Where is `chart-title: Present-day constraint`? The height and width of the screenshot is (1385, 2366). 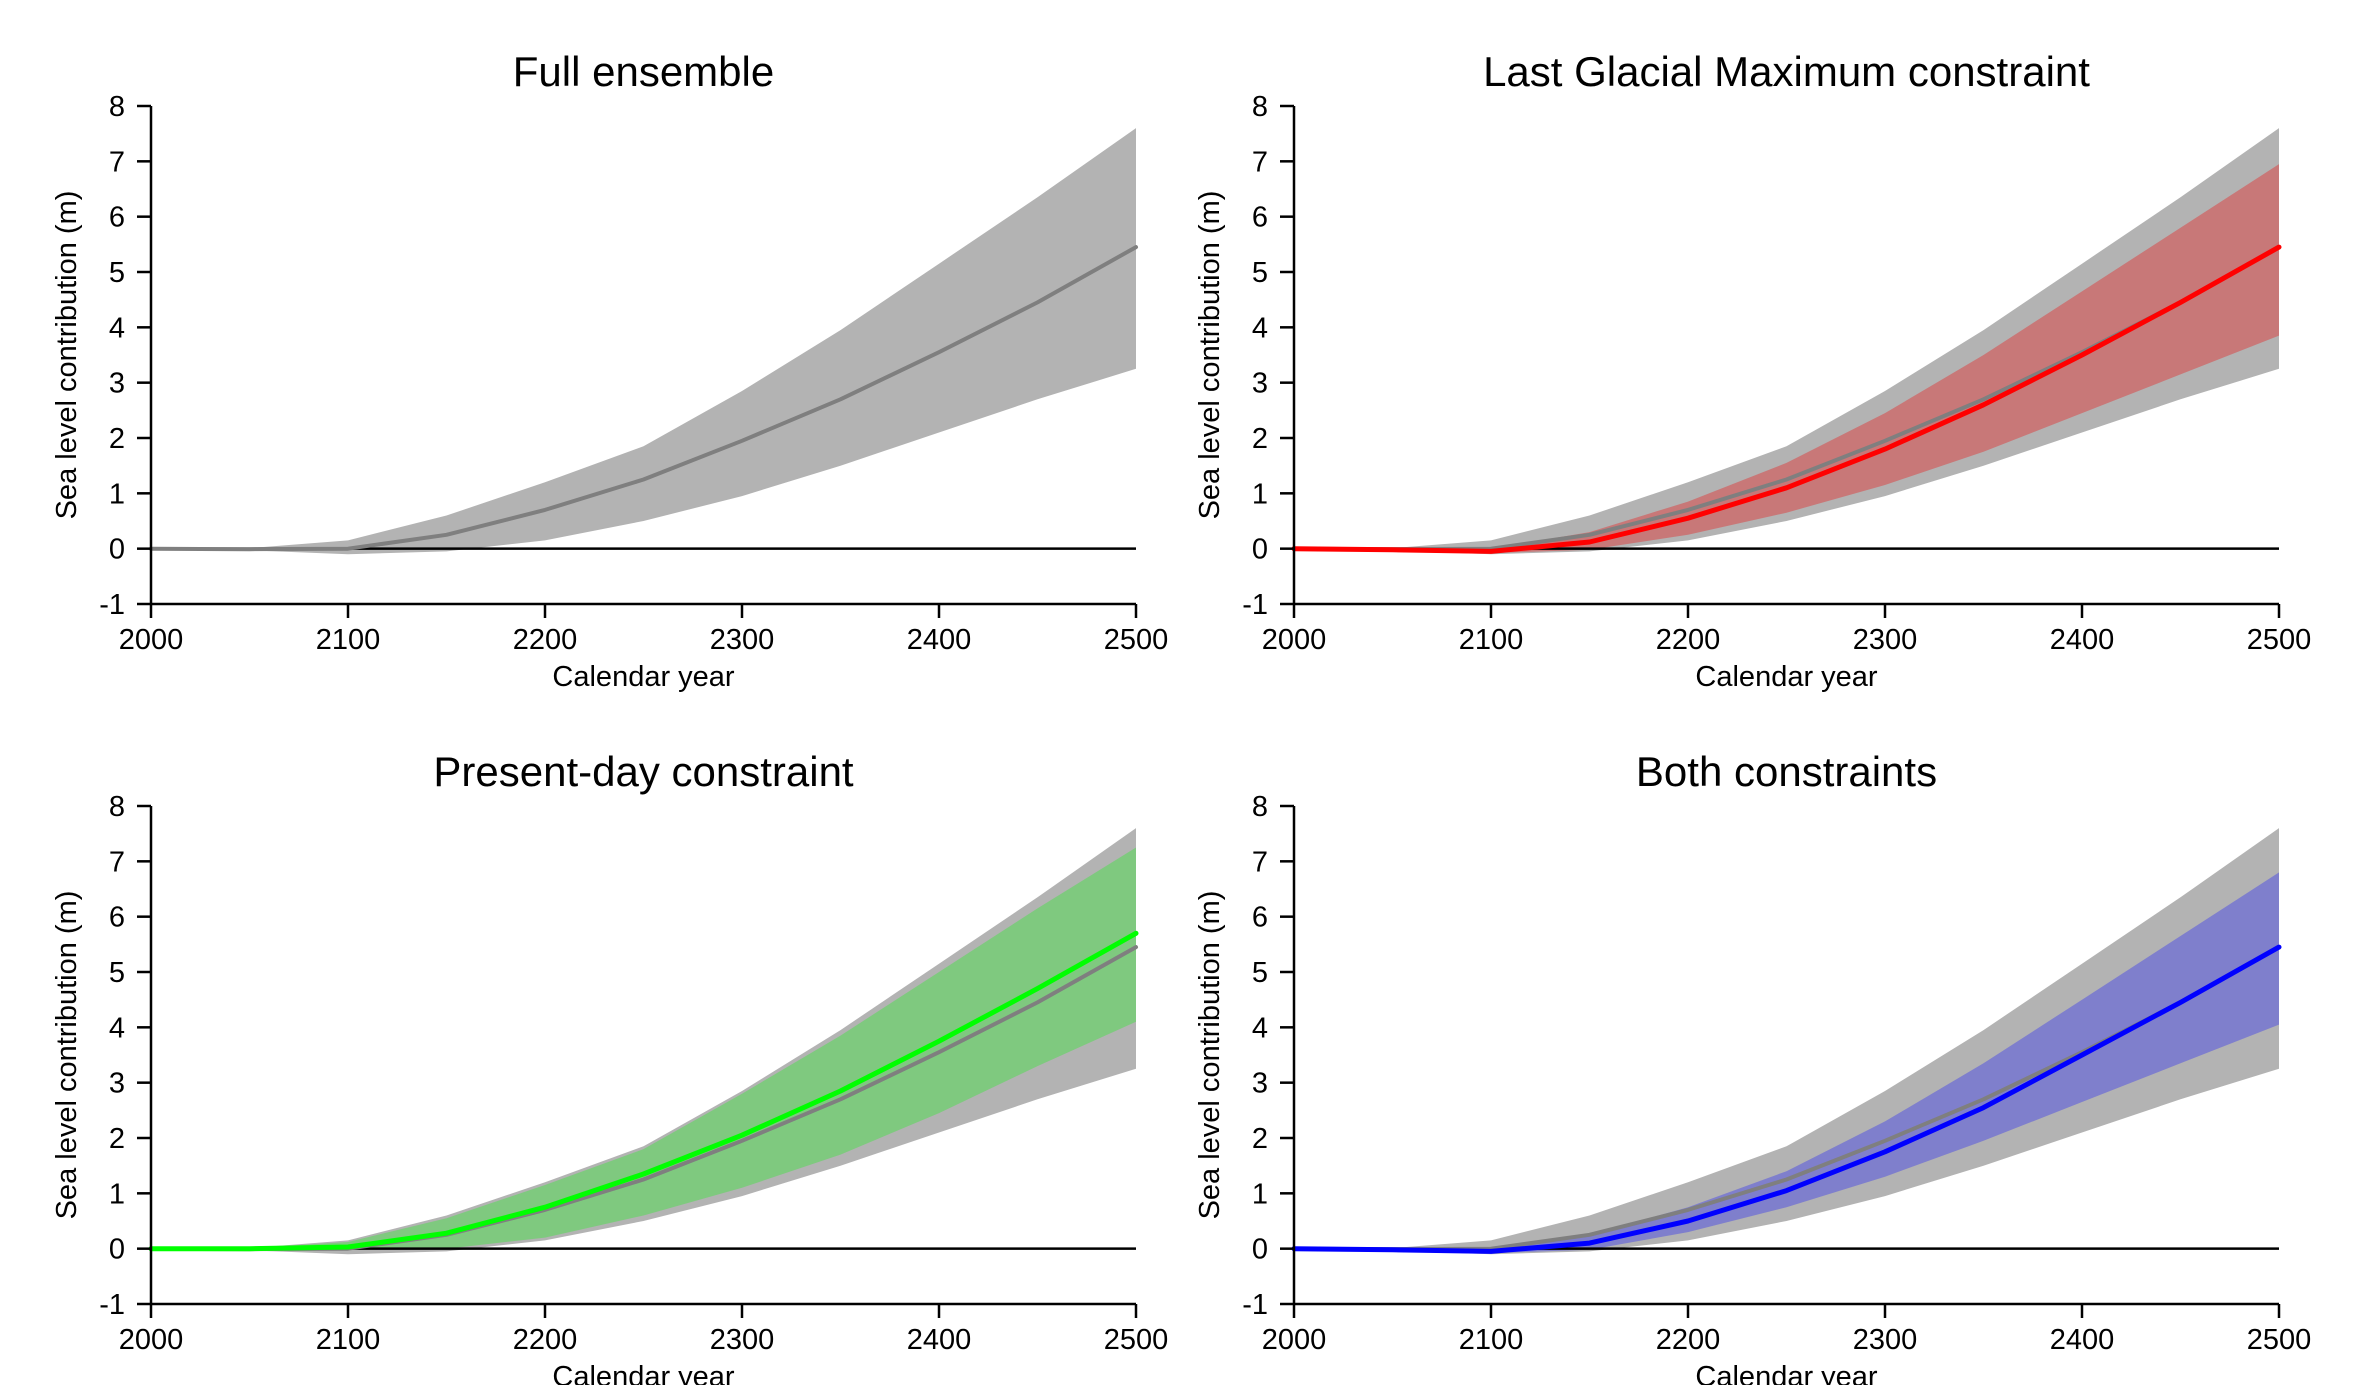 chart-title: Present-day constraint is located at coordinates (643, 771).